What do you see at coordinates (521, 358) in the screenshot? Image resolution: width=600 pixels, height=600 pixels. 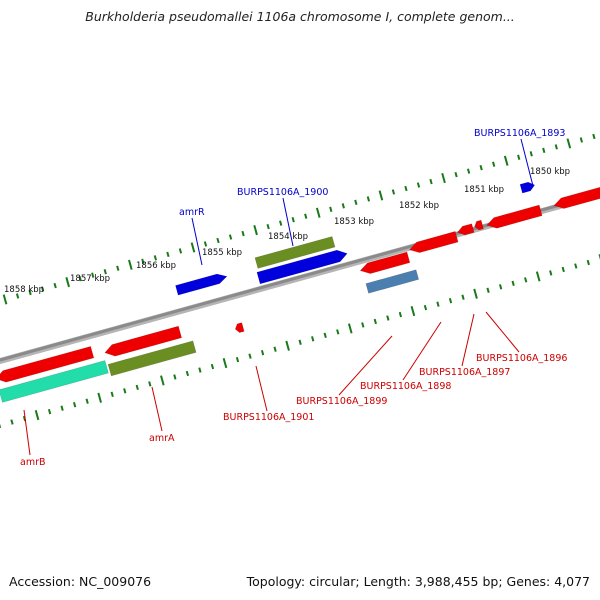 I see `gene-label-BURPS1106A_1896: BURPS1106A_1896` at bounding box center [521, 358].